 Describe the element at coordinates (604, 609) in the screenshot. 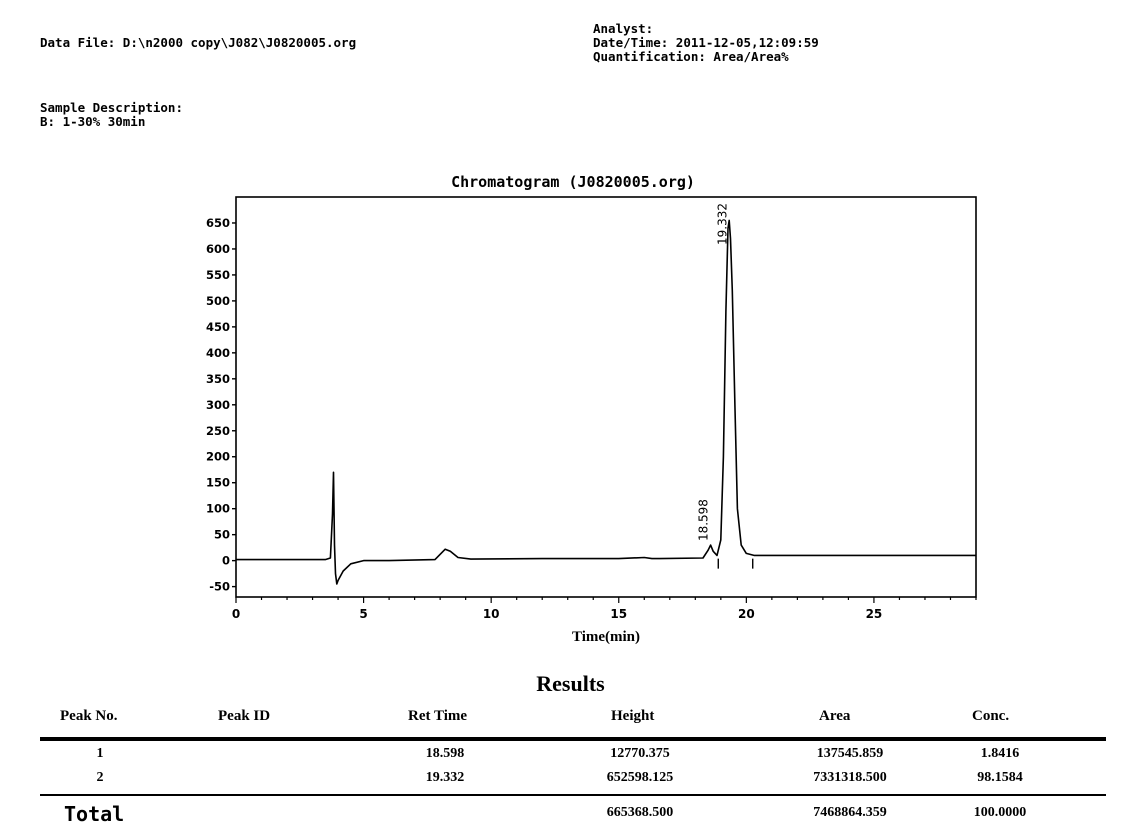

I see `x-axis: 0 5 10 15 20 25` at that location.